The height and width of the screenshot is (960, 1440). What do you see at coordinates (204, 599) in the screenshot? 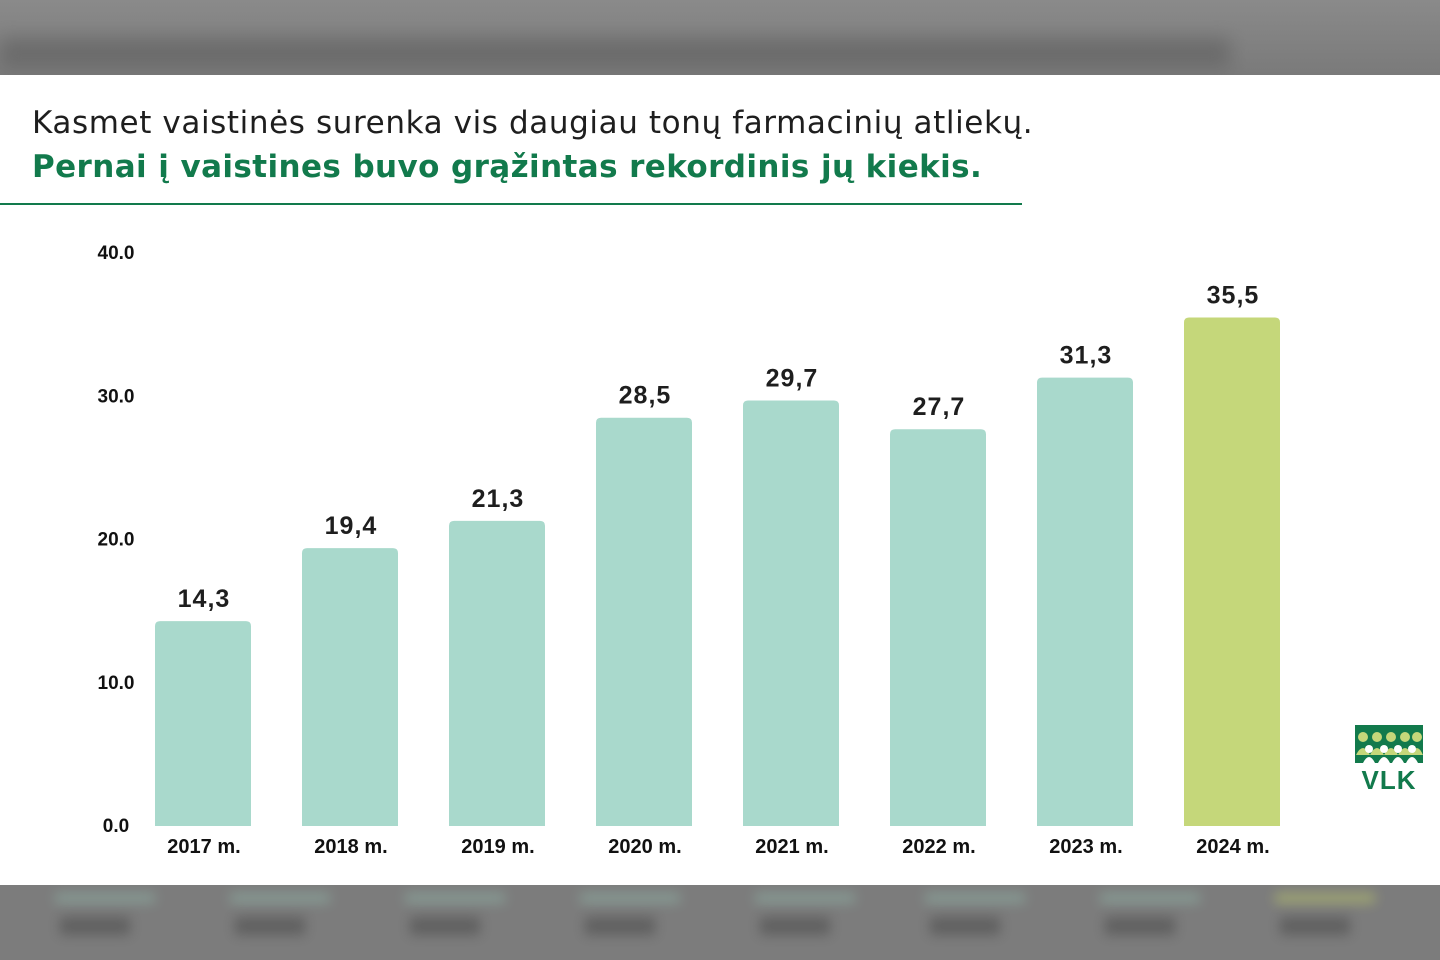
I see `bar-value-label: 14,3` at bounding box center [204, 599].